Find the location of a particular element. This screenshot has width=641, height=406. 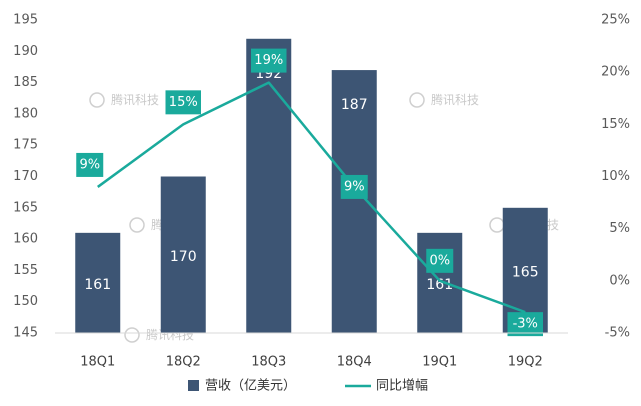

left-tick-label: 170 is located at coordinates (25, 176).